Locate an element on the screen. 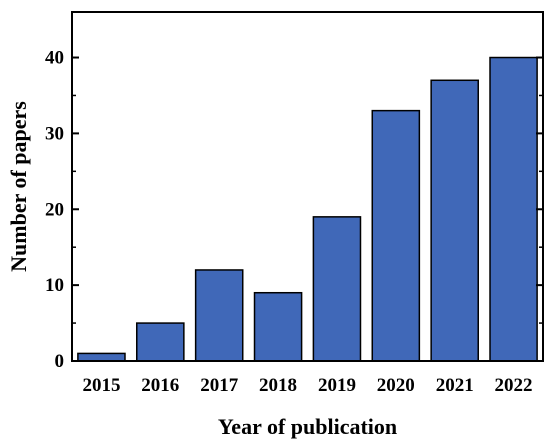  x-tick-label-2019: 2019 is located at coordinates (337, 385).